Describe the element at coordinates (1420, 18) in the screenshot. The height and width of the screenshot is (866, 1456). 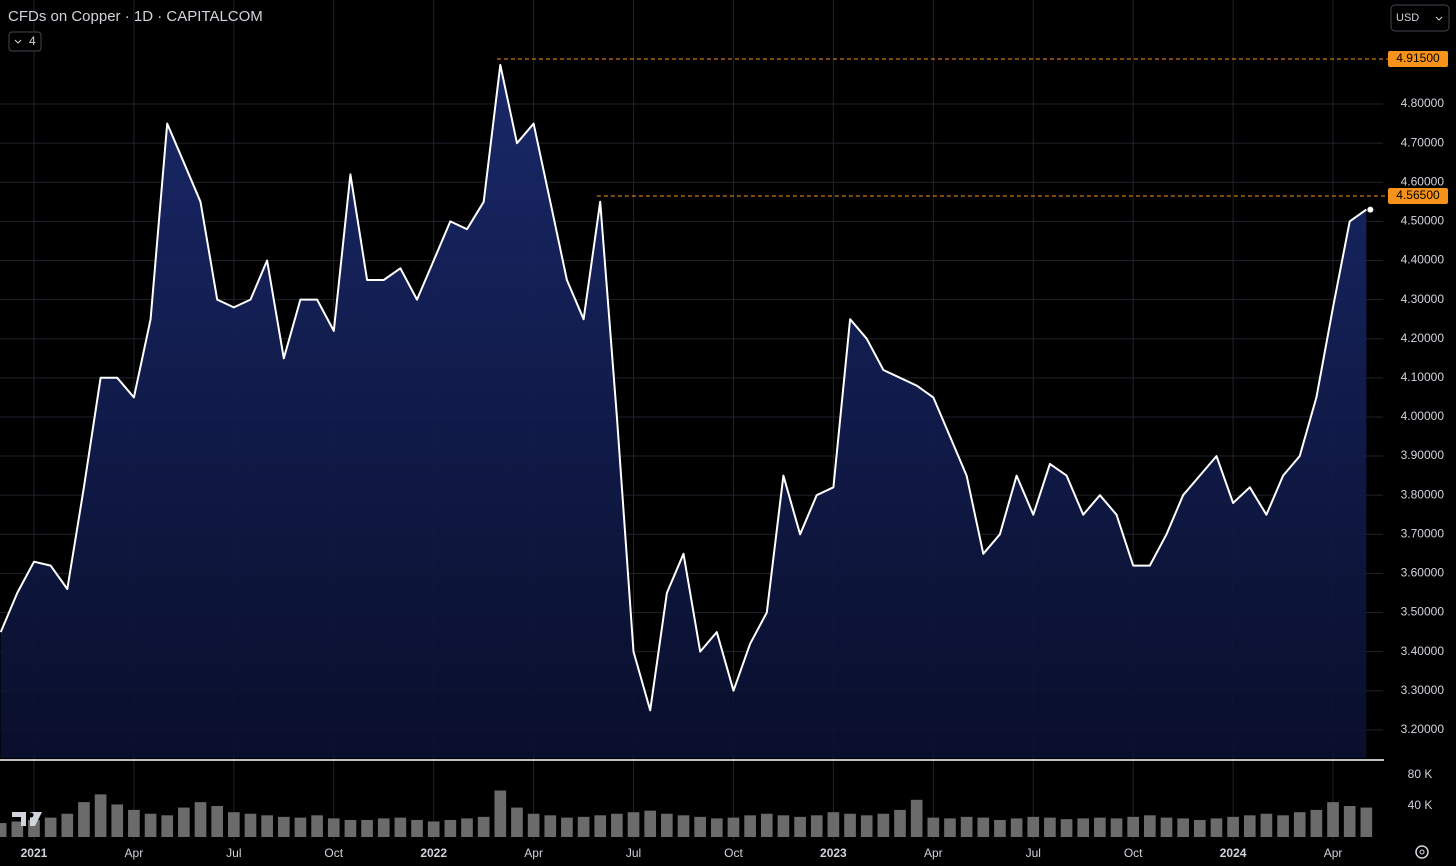
I see `currency-select` at that location.